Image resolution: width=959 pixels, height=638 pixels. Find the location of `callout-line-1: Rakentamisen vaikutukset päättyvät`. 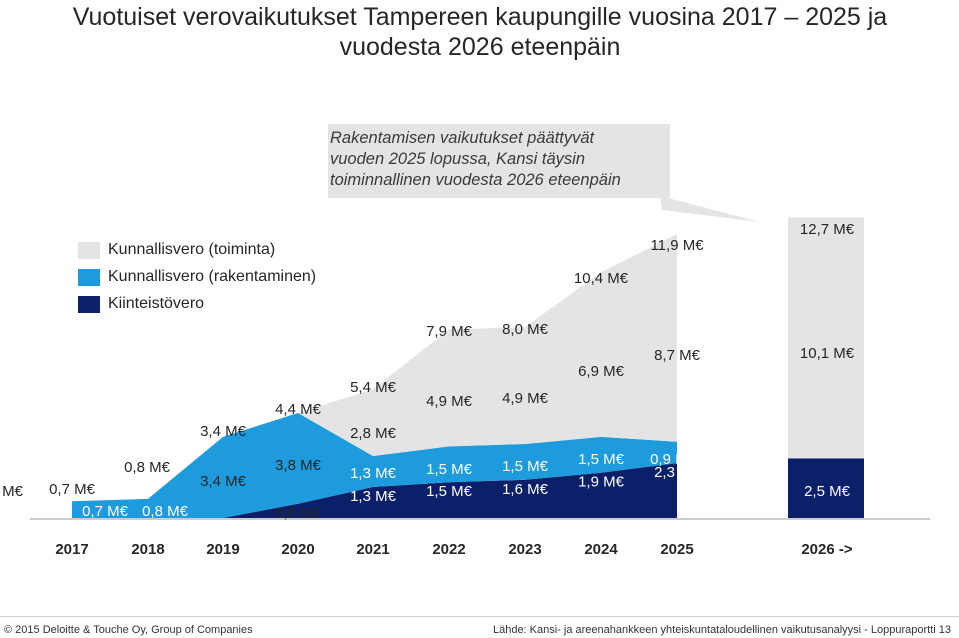

callout-line-1: Rakentamisen vaikutukset päättyvät is located at coordinates (462, 138).